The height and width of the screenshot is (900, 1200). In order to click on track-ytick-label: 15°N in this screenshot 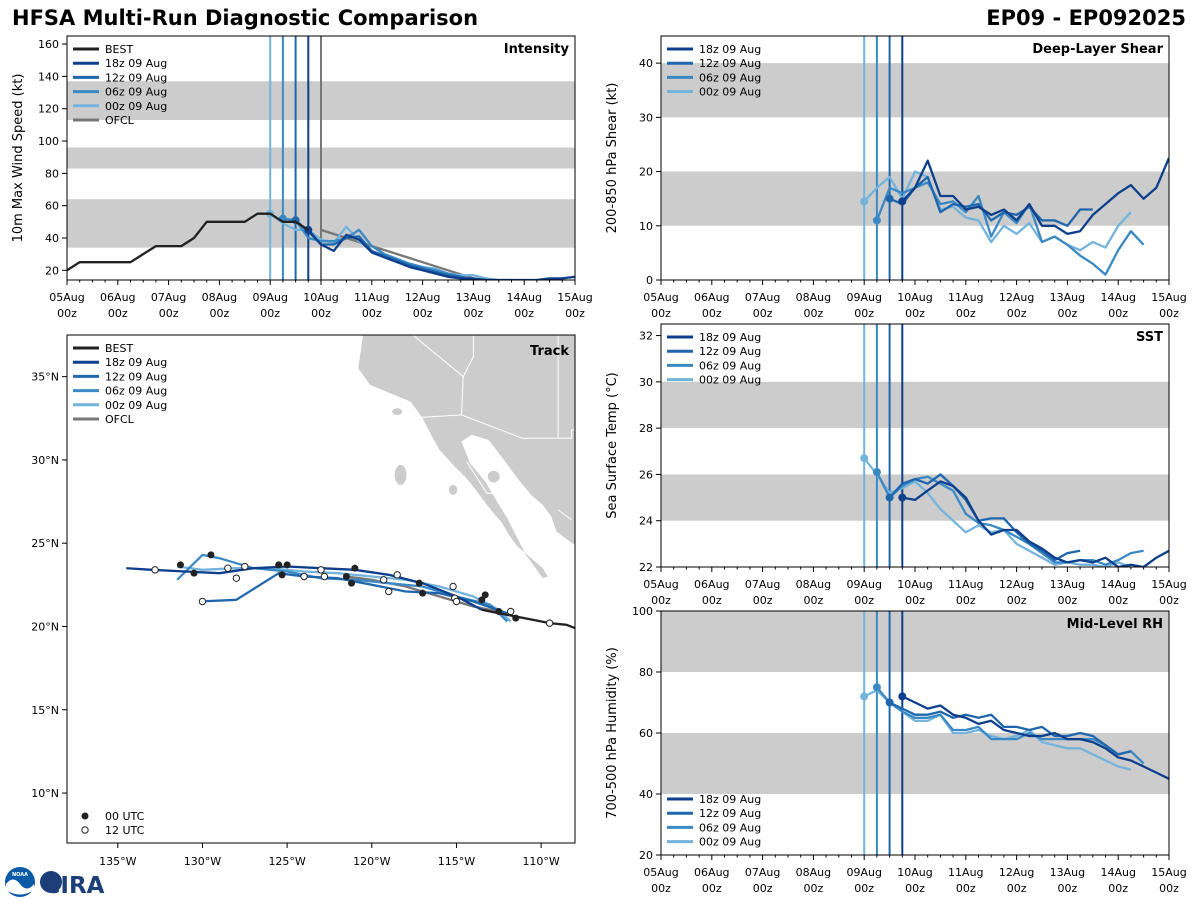, I will do `click(45, 710)`.